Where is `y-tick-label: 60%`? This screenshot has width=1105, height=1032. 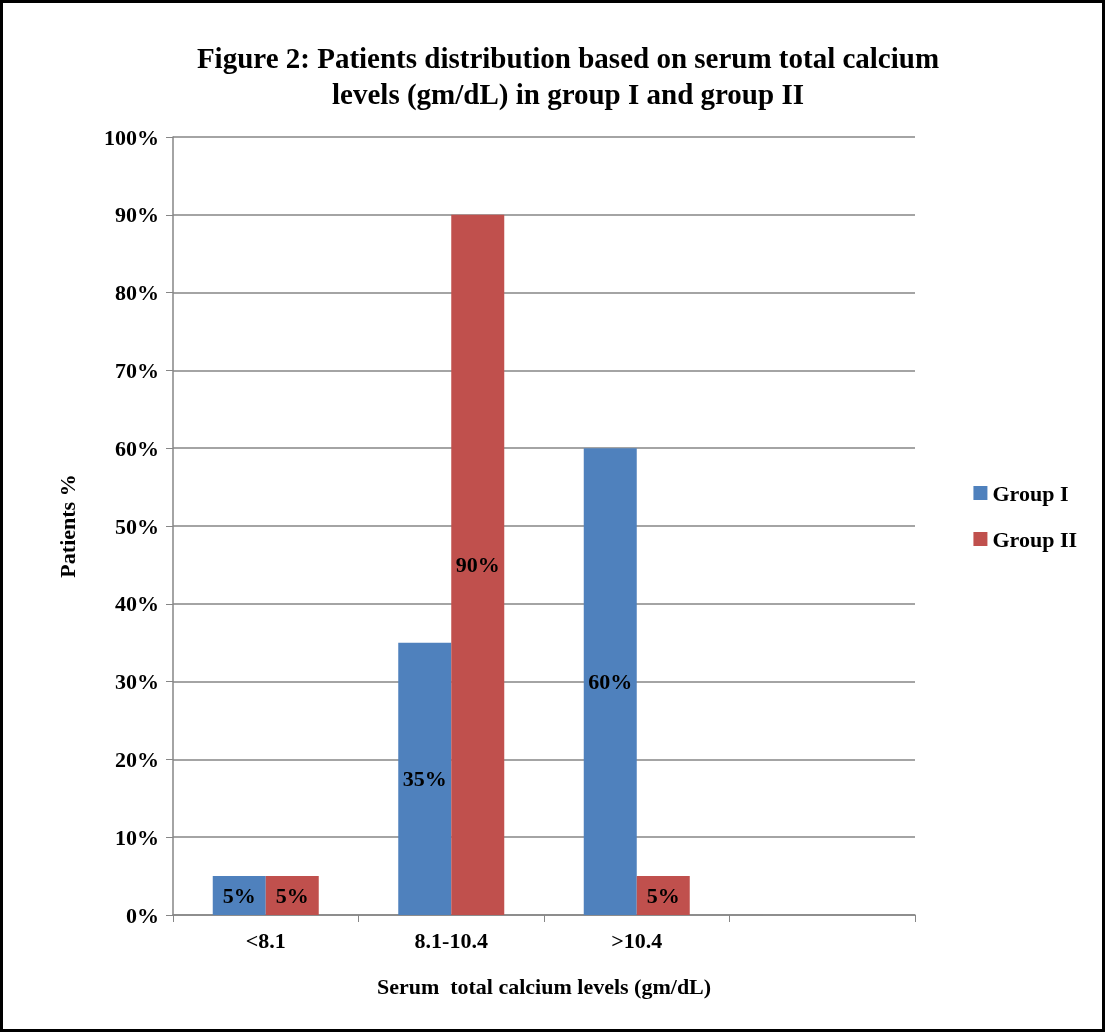 y-tick-label: 60% is located at coordinates (137, 448).